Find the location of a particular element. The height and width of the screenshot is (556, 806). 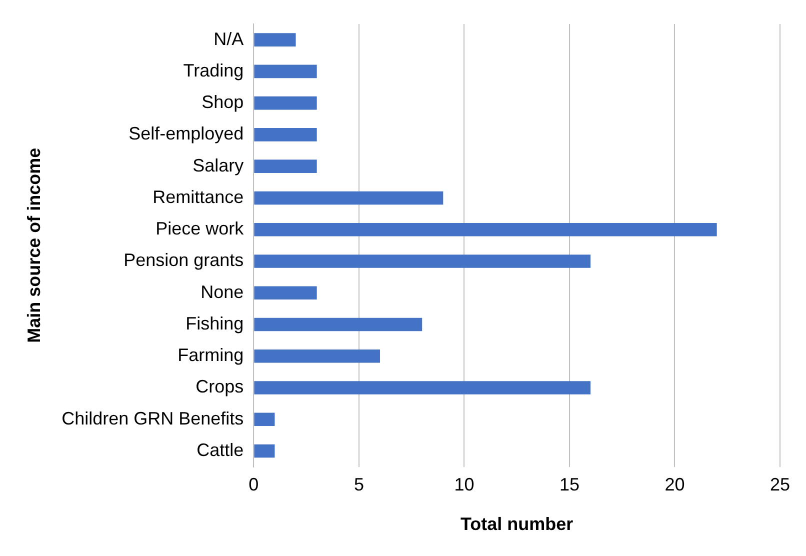

x-axis-title: Total number is located at coordinates (517, 524).